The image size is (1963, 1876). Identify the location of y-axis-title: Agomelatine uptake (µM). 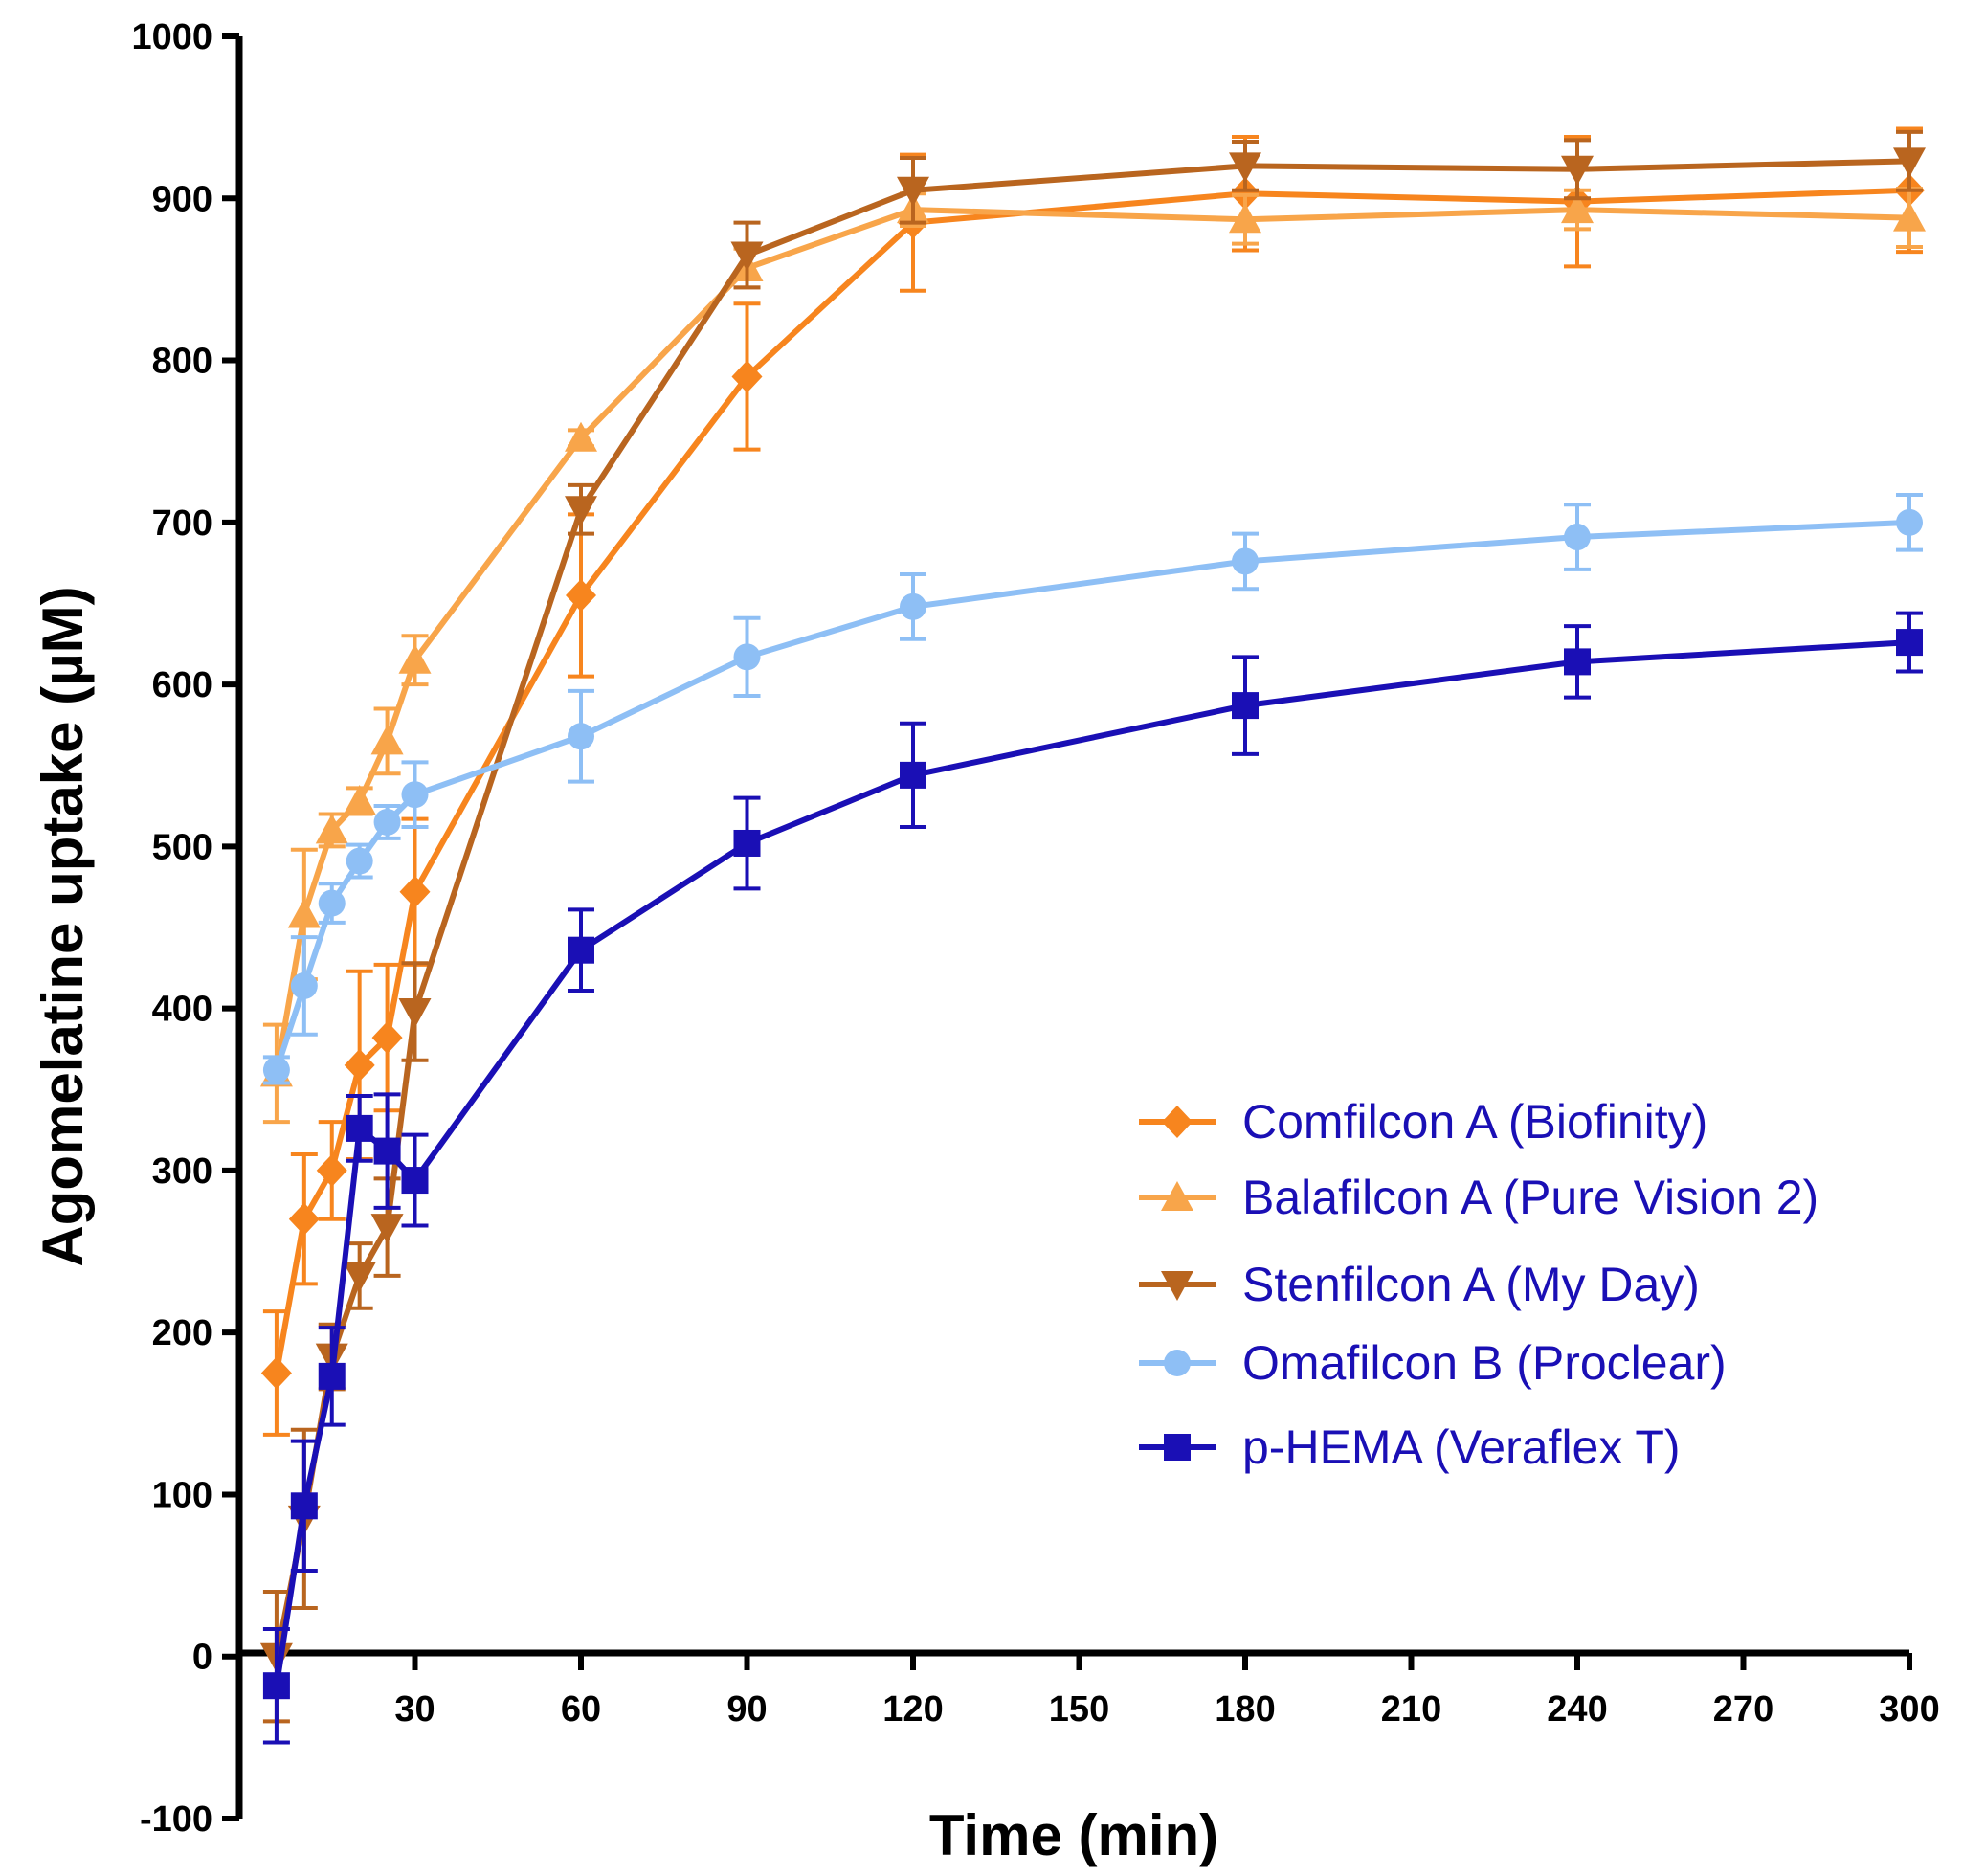
(63, 926).